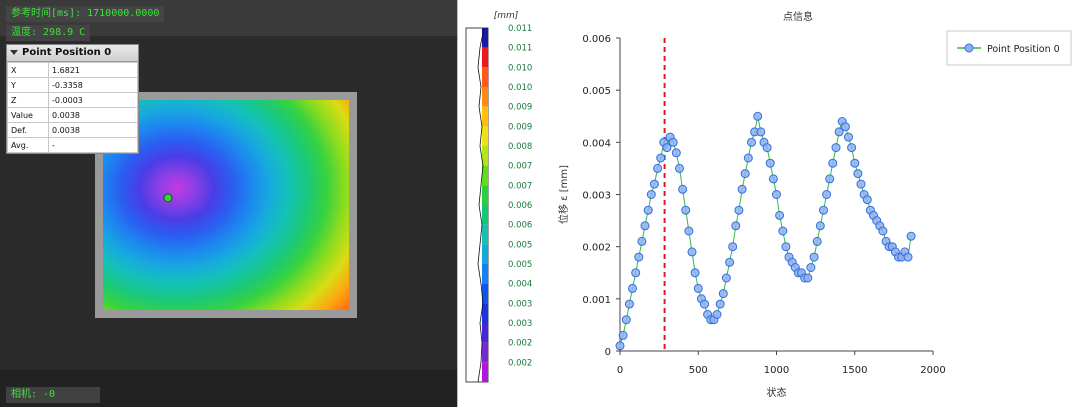 This screenshot has height=411, width=1080. I want to click on scale-tick-label: 0.006, so click(520, 206).